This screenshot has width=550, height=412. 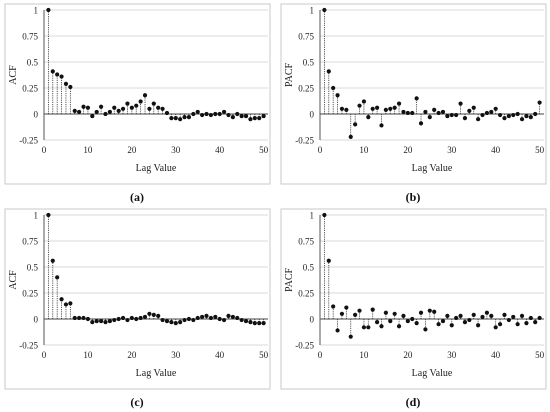 I want to click on x-tick-label: 20, so click(x=132, y=150).